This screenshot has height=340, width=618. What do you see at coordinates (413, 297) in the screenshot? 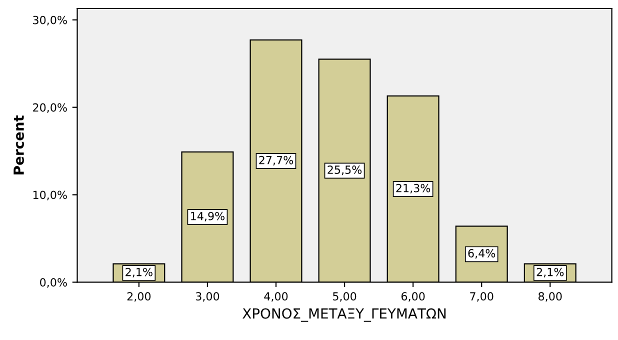
I see `x-tick-label: 6,00` at bounding box center [413, 297].